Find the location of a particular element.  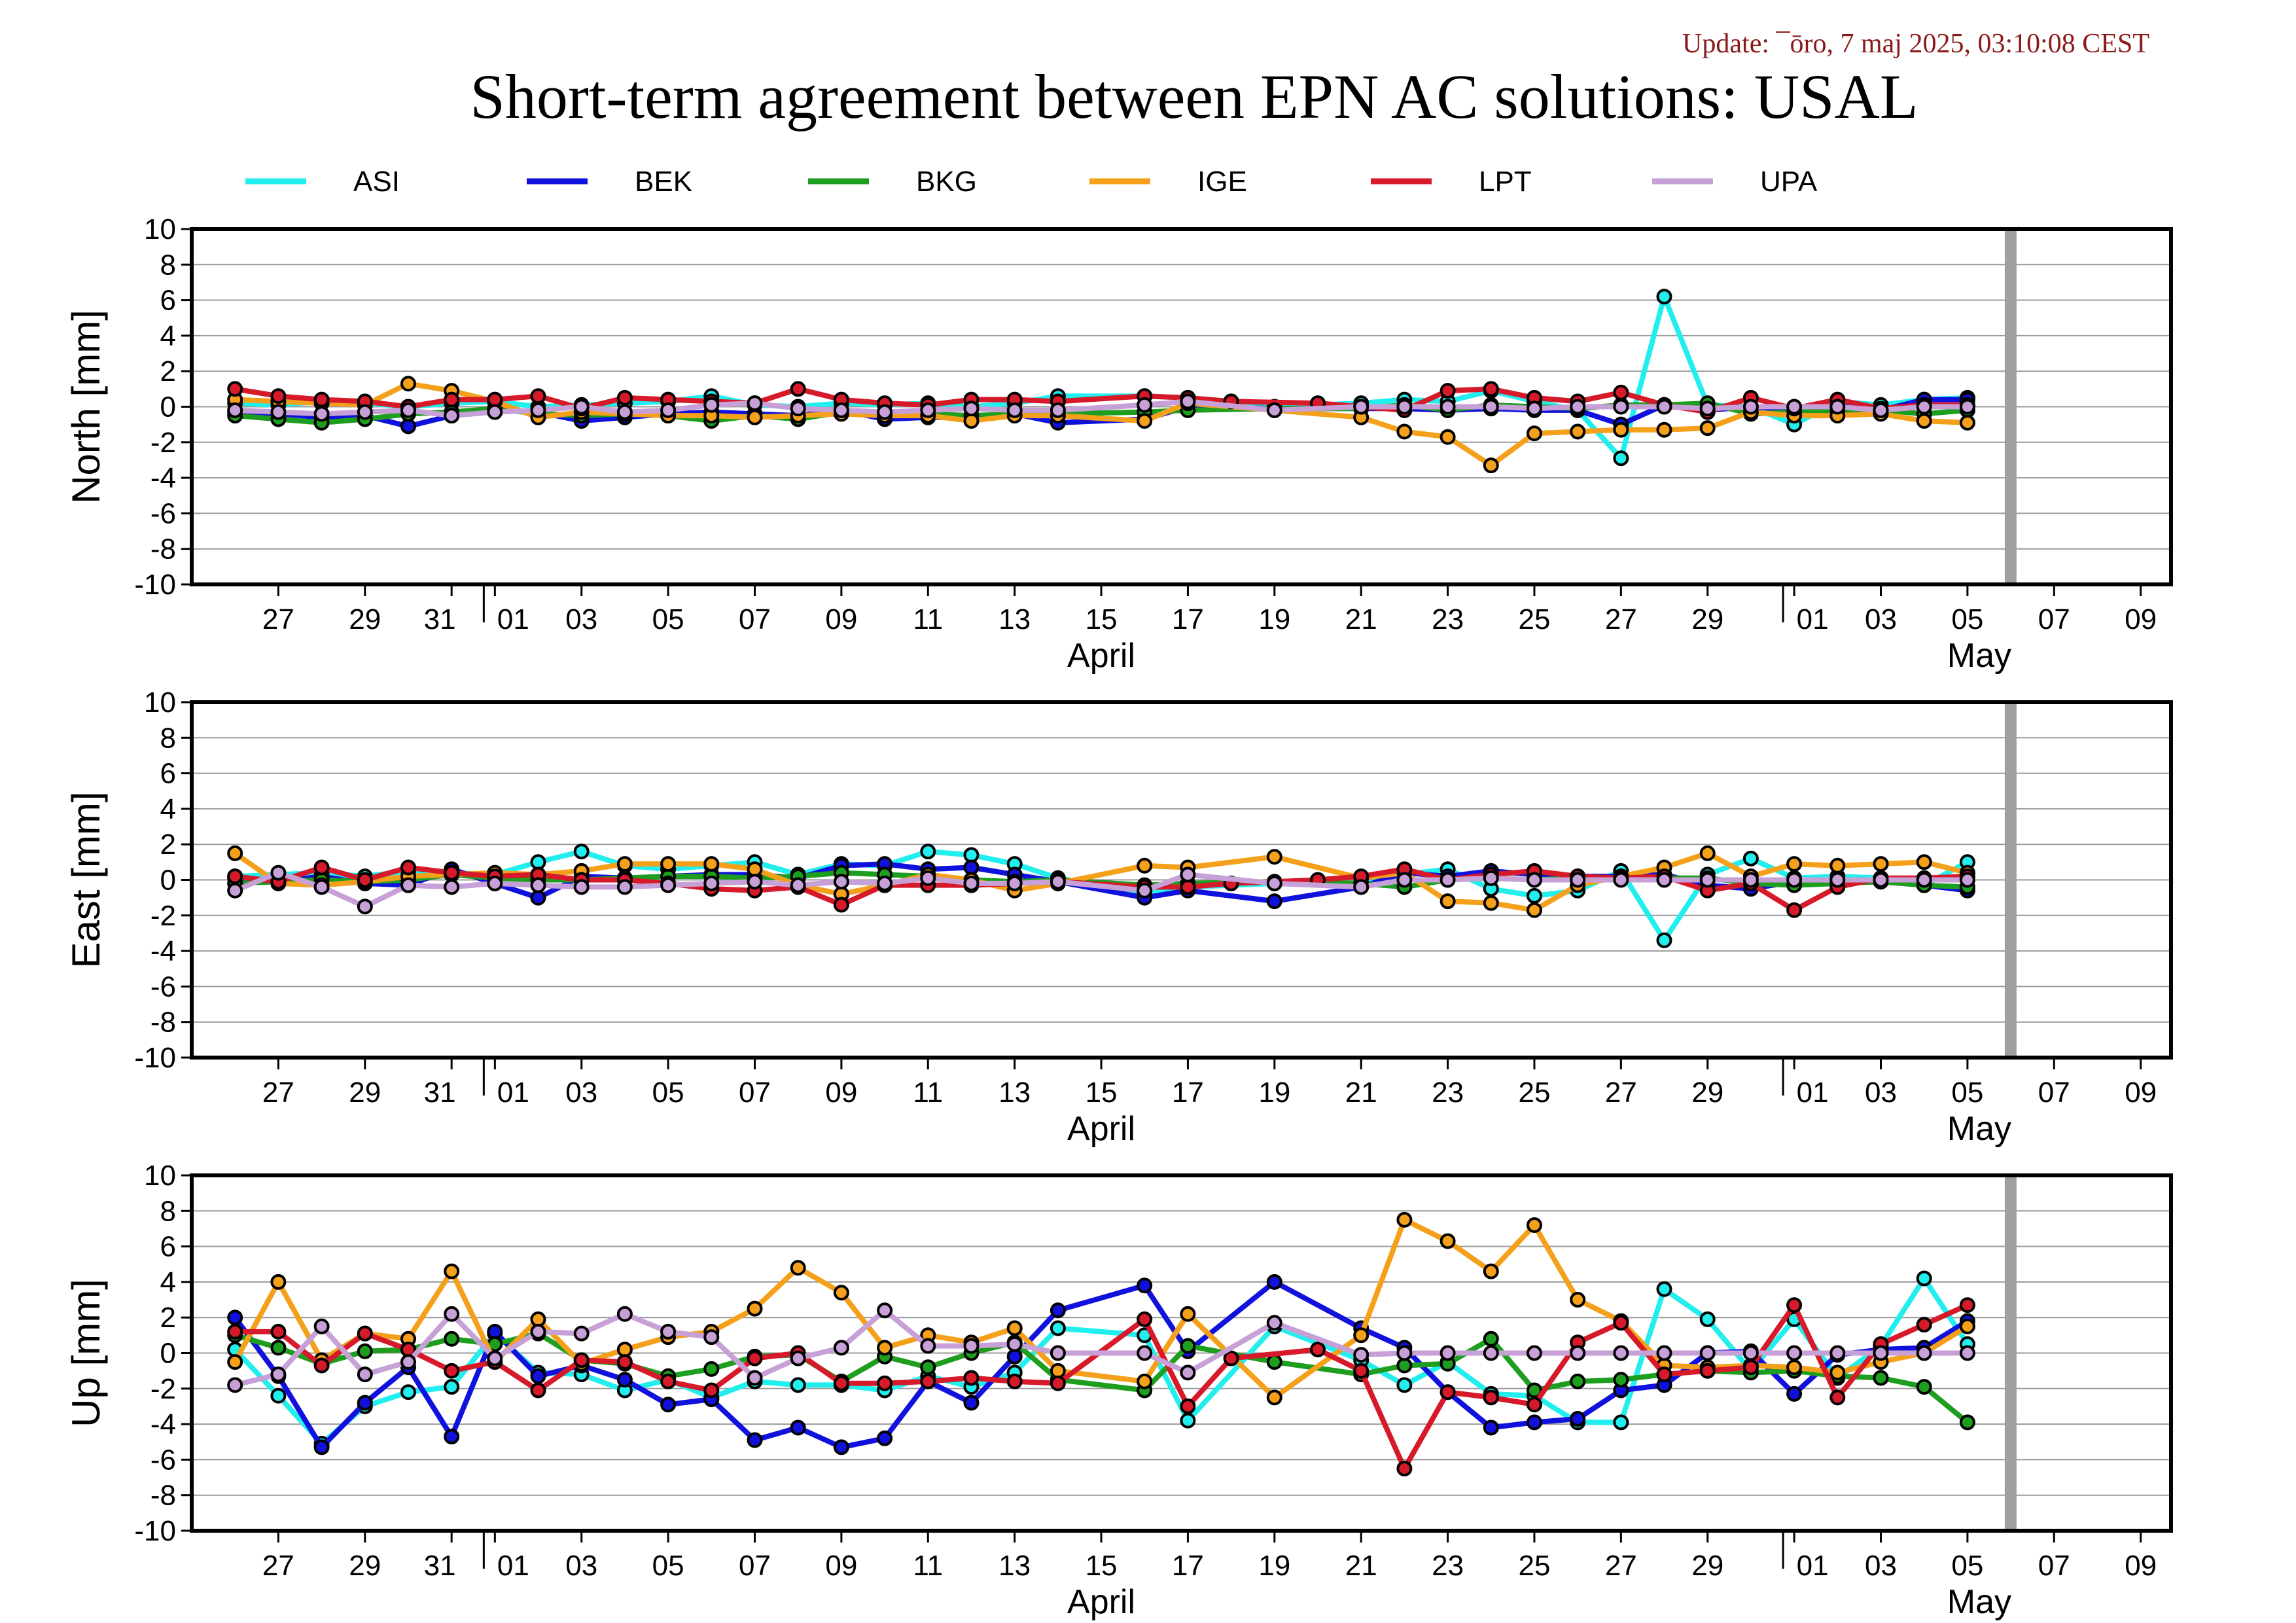

month-label-may: May is located at coordinates (1979, 656).